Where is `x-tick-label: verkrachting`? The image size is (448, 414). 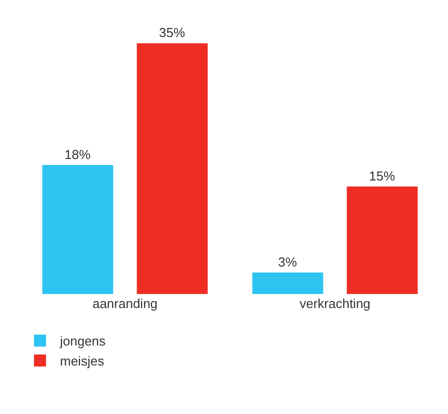
x-tick-label: verkrachting is located at coordinates (335, 303).